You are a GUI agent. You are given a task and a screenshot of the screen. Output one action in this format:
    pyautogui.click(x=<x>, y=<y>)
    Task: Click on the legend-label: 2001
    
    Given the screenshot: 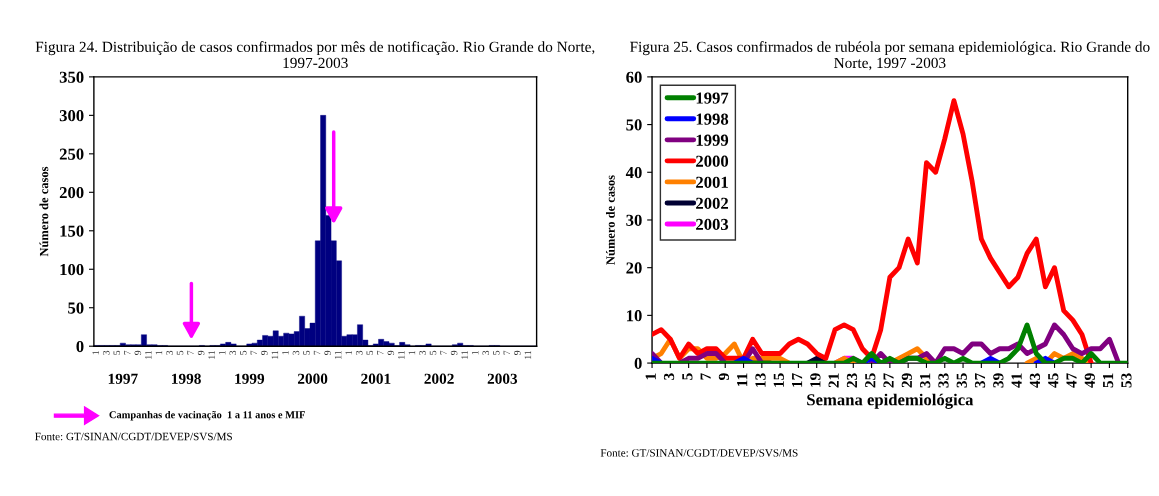 What is the action you would take?
    pyautogui.click(x=712, y=182)
    